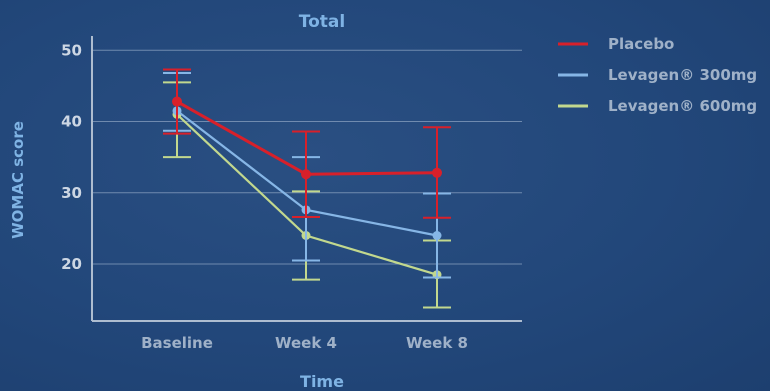  Describe the element at coordinates (641, 44) in the screenshot. I see `legend-label: Placebo` at that location.